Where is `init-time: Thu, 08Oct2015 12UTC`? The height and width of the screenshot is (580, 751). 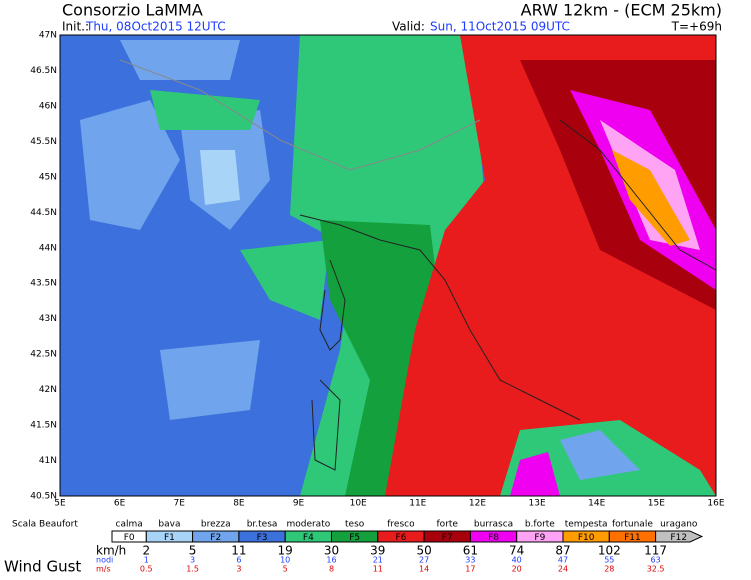
init-time: Thu, 08Oct2015 12UTC is located at coordinates (155, 27).